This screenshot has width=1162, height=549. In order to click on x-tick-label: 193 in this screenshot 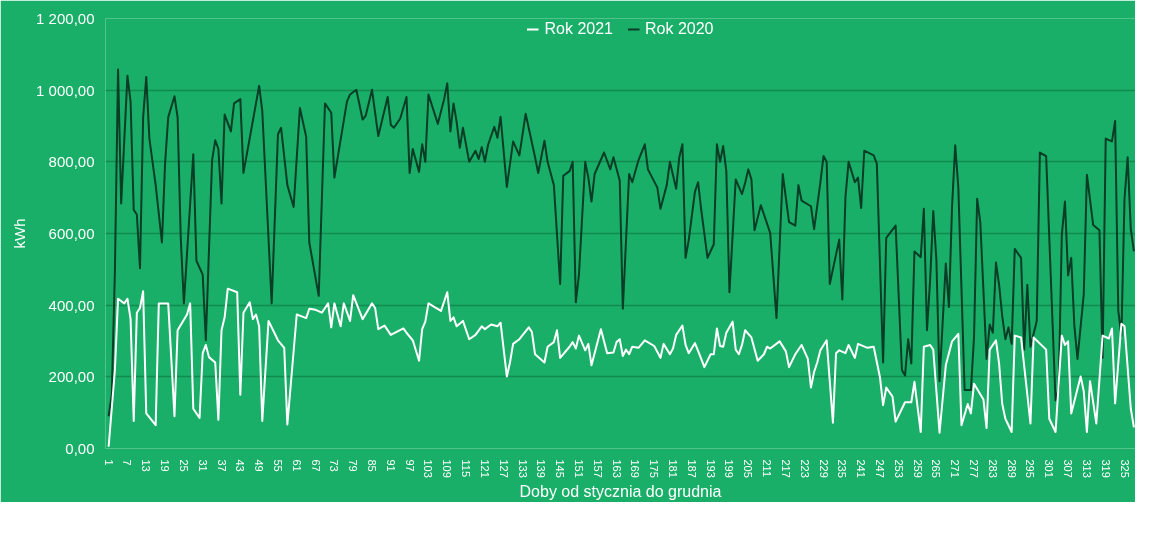, I will do `click(710, 468)`.